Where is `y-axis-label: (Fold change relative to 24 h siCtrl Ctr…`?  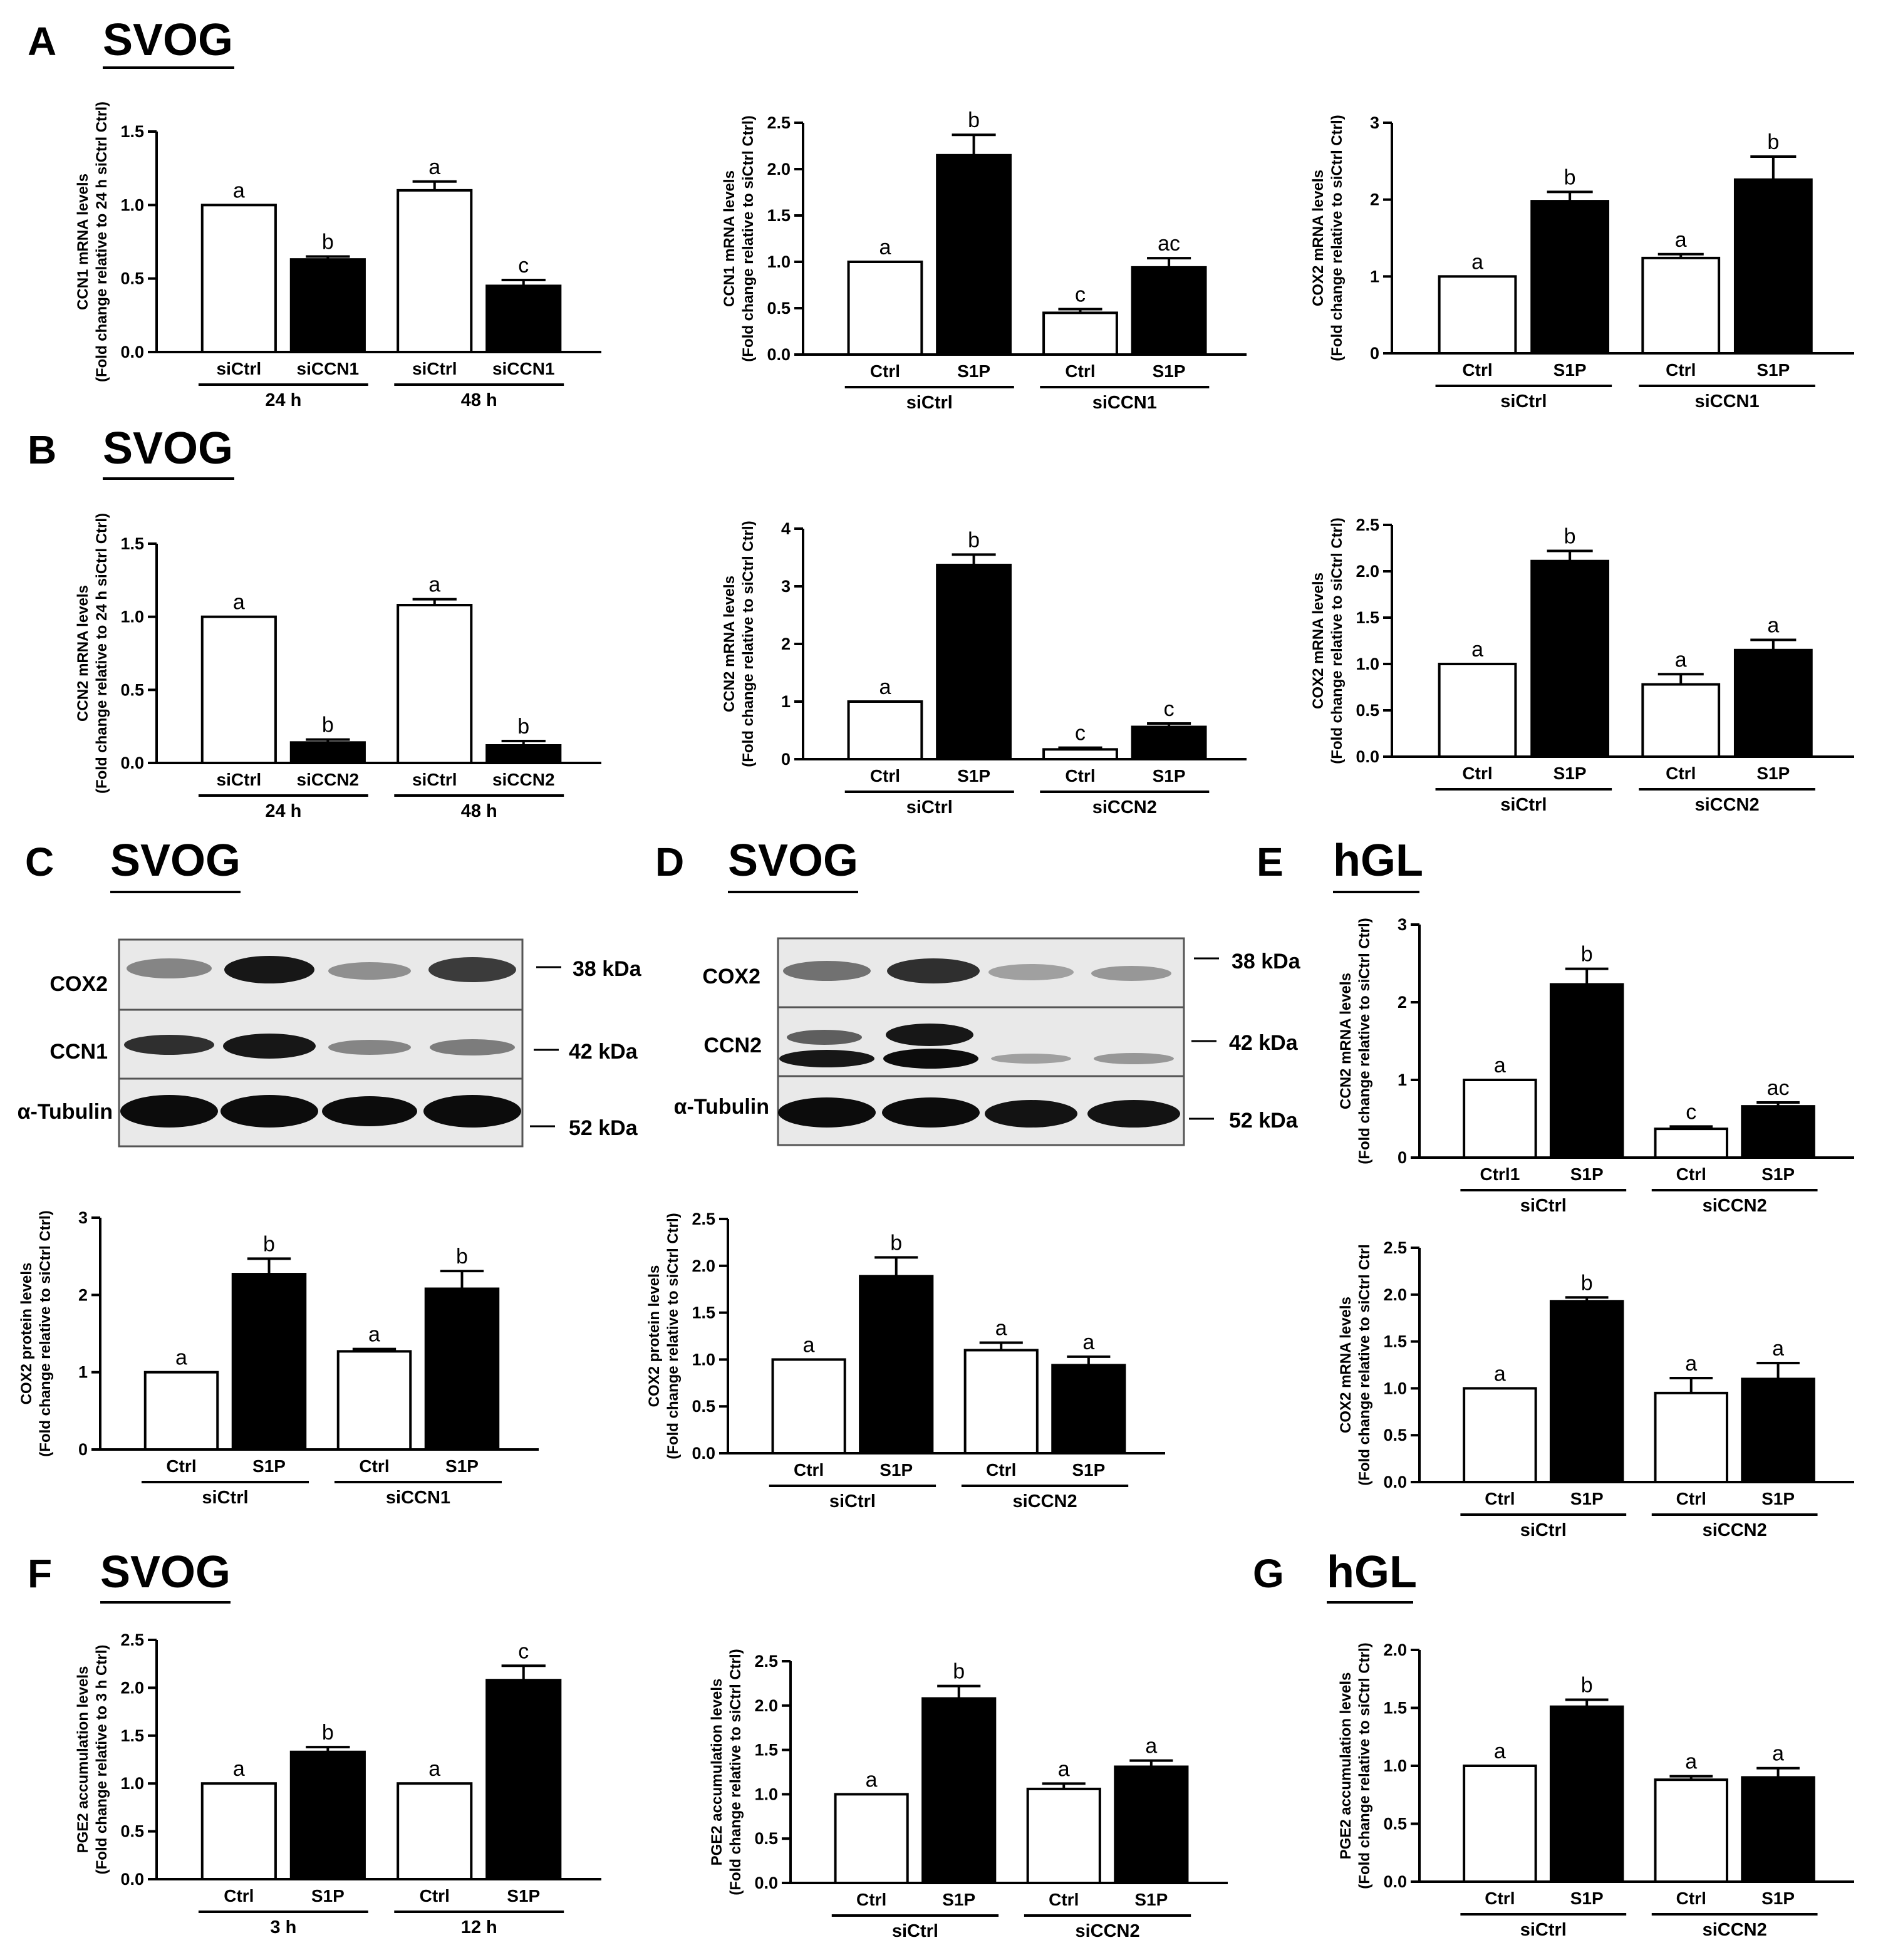 y-axis-label: (Fold change relative to 24 h siCtrl Ctr… is located at coordinates (101, 653).